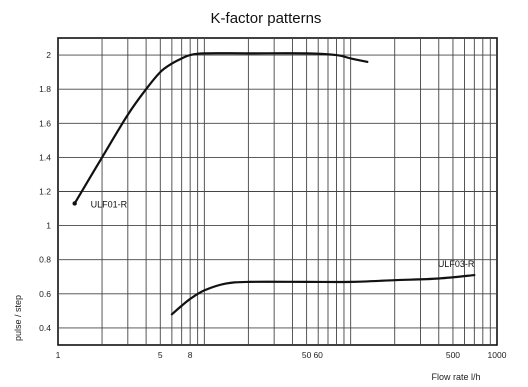 This screenshot has height=387, width=528. I want to click on x-axis-label: Flow rate l/h, so click(455, 377).